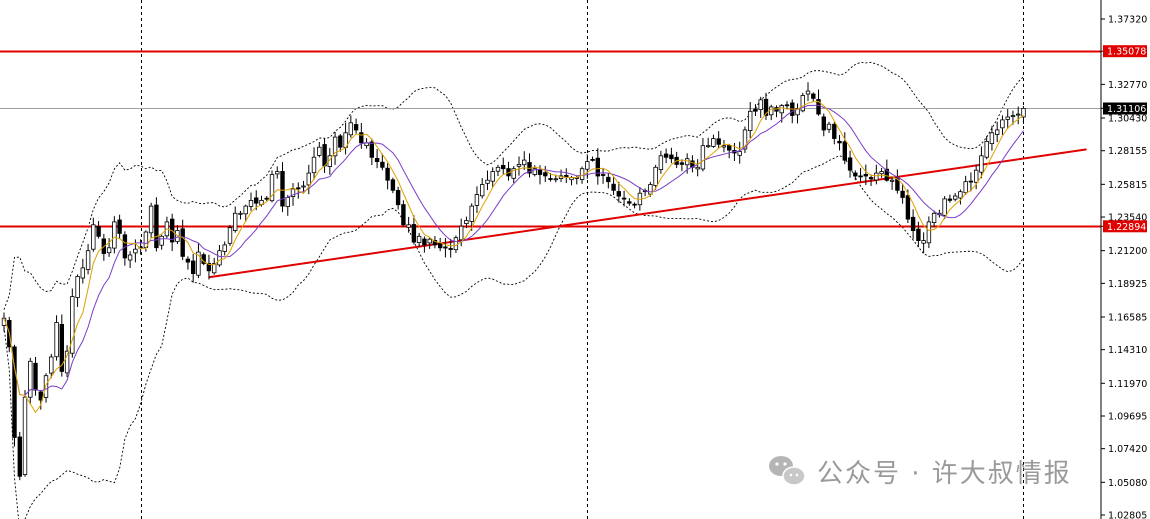 This screenshot has width=1150, height=519. Describe the element at coordinates (1127, 20) in the screenshot. I see `price-tick-label: 1.37320` at that location.